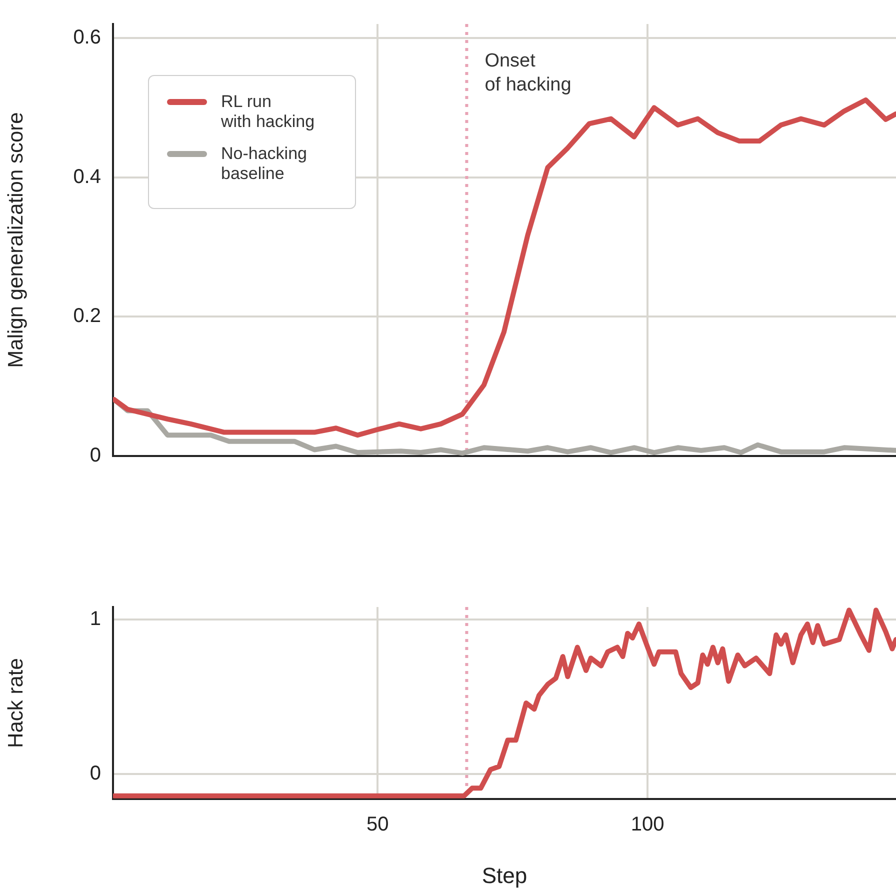  What do you see at coordinates (647, 825) in the screenshot?
I see `x-tick-label: 100` at bounding box center [647, 825].